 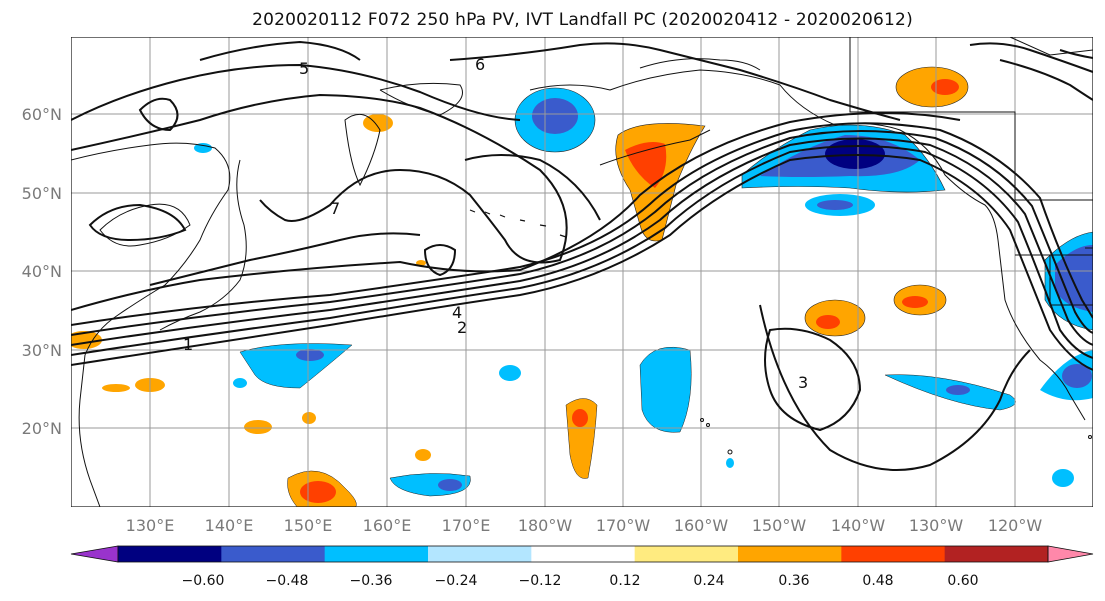 I want to click on lon-label-140w: 140°W, so click(x=858, y=525).